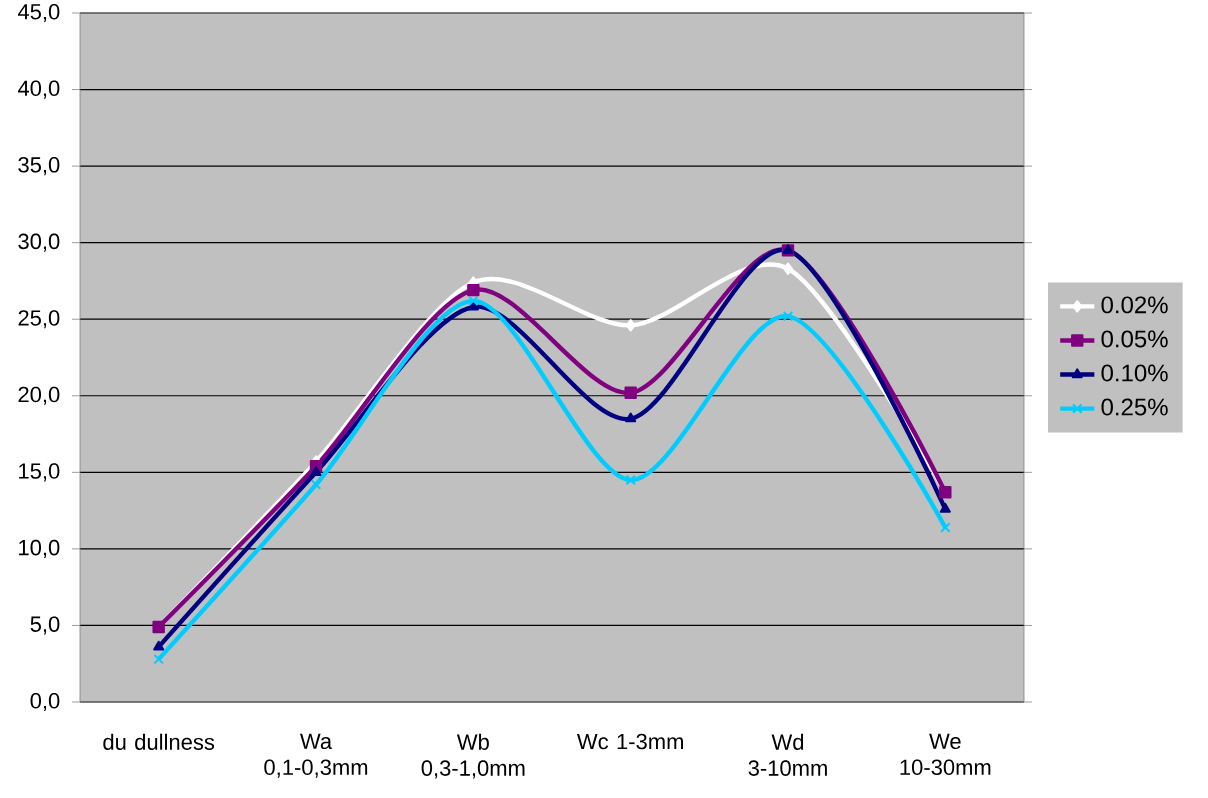  What do you see at coordinates (159, 741) in the screenshot?
I see `x-tick-label: du dullness` at bounding box center [159, 741].